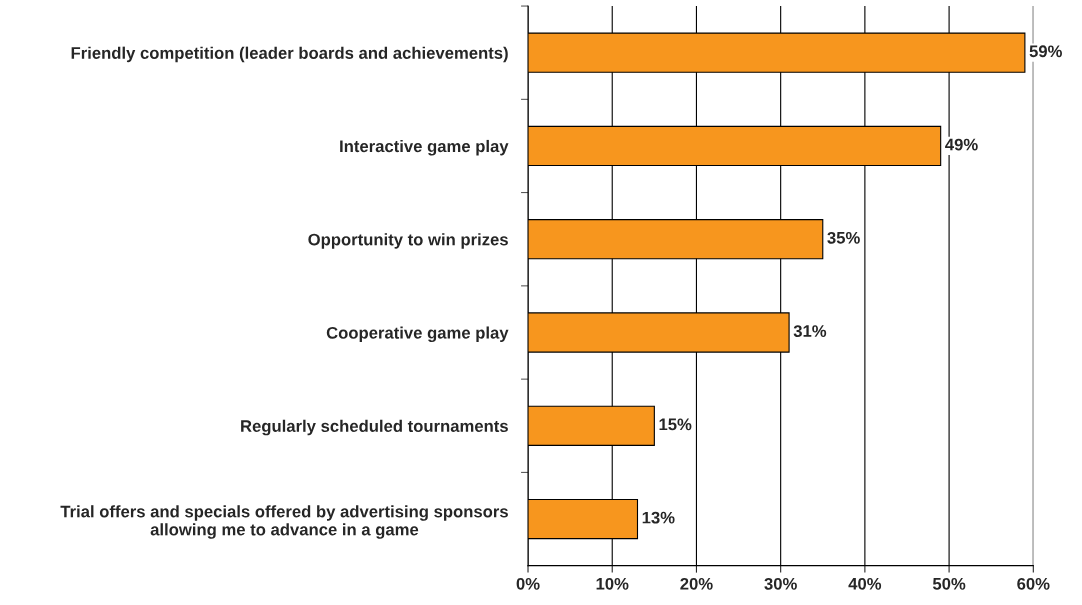  What do you see at coordinates (417, 334) in the screenshot?
I see `y-tick-label: Cooperative game play` at bounding box center [417, 334].